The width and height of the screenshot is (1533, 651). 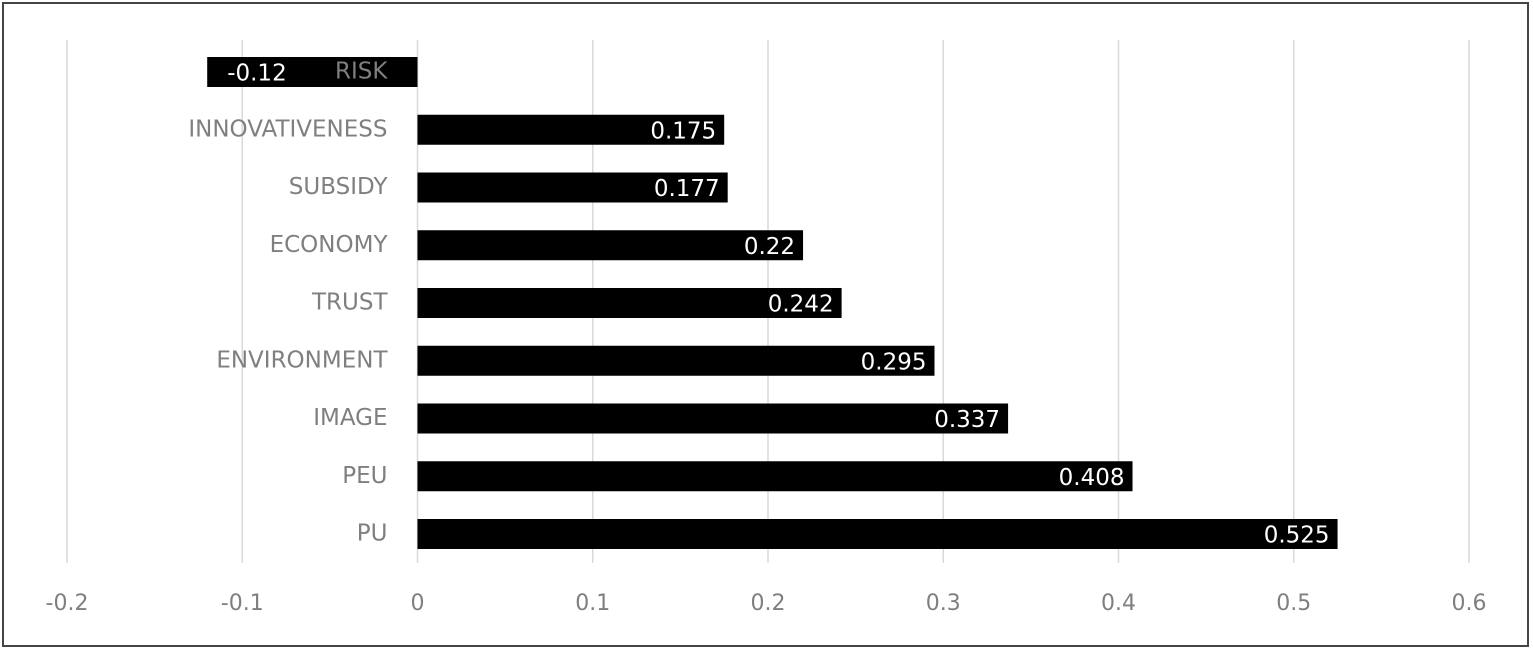 What do you see at coordinates (1293, 603) in the screenshot?
I see `x-tick-label: 0.5` at bounding box center [1293, 603].